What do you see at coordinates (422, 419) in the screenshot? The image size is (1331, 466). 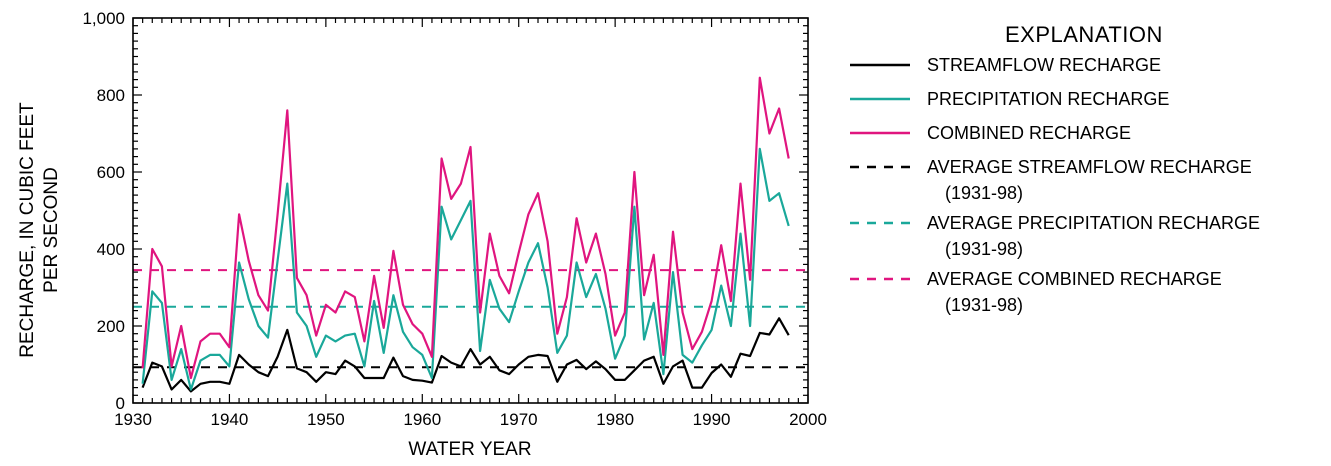 I see `x-tick-label: 1960` at bounding box center [422, 419].